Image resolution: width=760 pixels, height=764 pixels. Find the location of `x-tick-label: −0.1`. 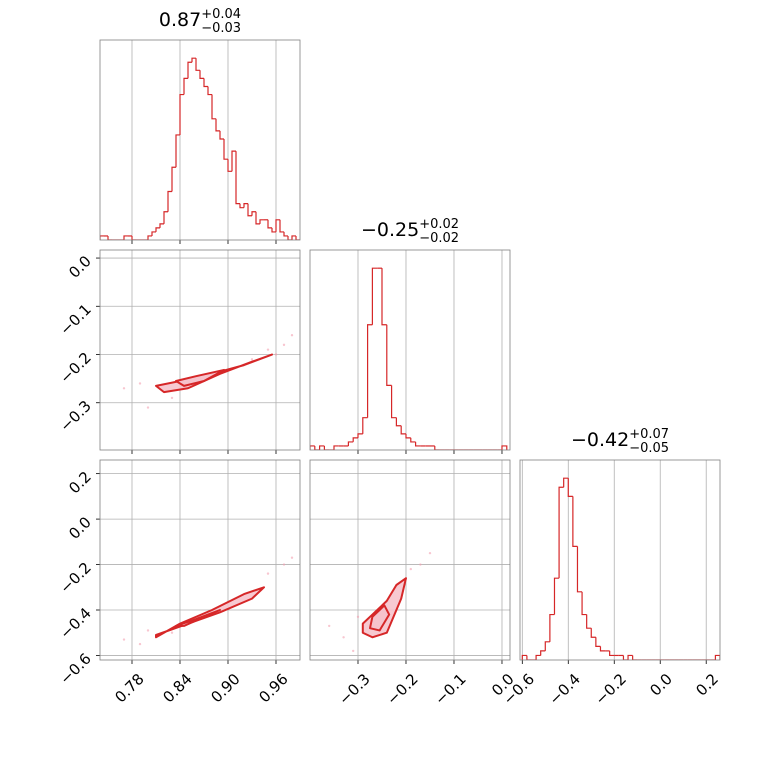

x-tick-label: −0.1 is located at coordinates (450, 689).